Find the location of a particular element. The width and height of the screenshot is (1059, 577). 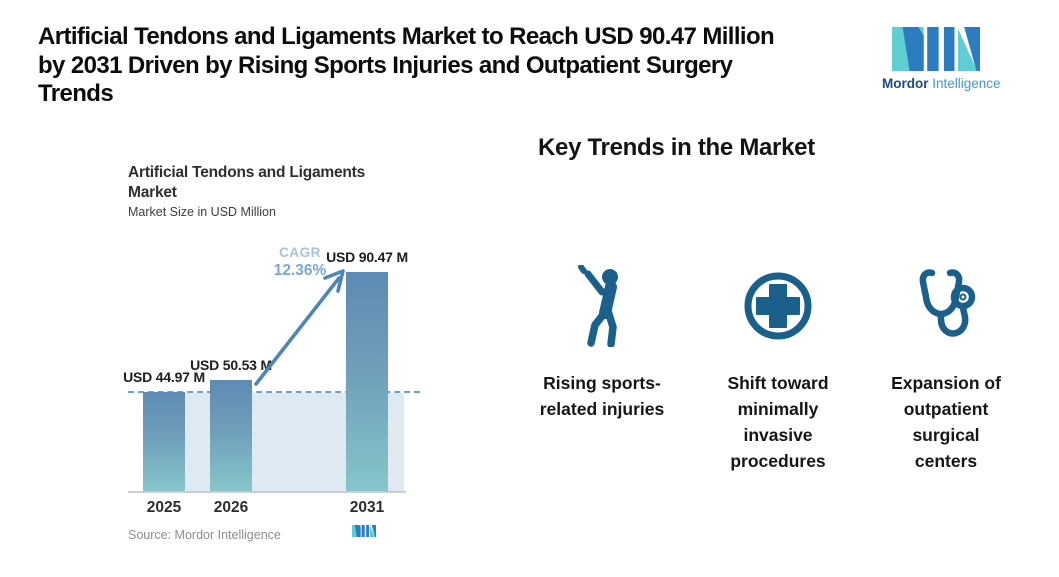

brand-word-bold: Mordor is located at coordinates (905, 83).